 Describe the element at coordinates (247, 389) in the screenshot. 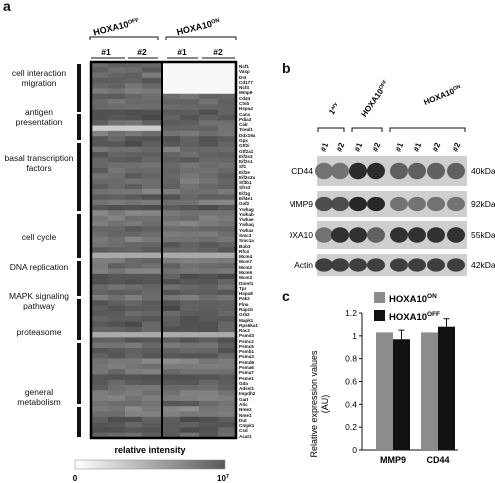

I see `gene-label: Adssl1` at that location.